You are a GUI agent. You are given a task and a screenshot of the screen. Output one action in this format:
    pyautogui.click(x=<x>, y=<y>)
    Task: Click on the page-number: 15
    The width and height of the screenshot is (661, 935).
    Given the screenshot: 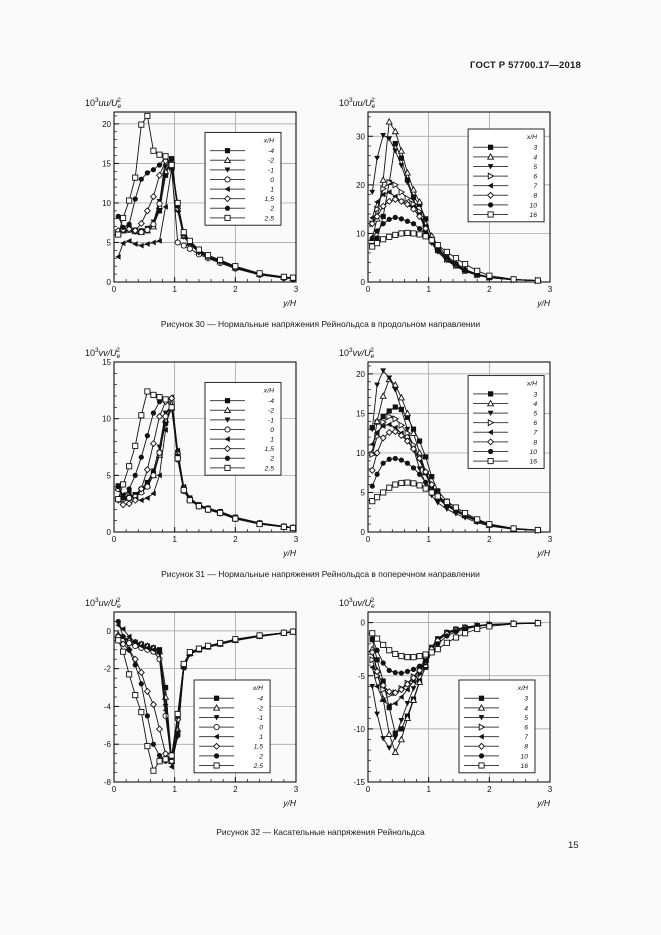 What is the action you would take?
    pyautogui.click(x=573, y=845)
    